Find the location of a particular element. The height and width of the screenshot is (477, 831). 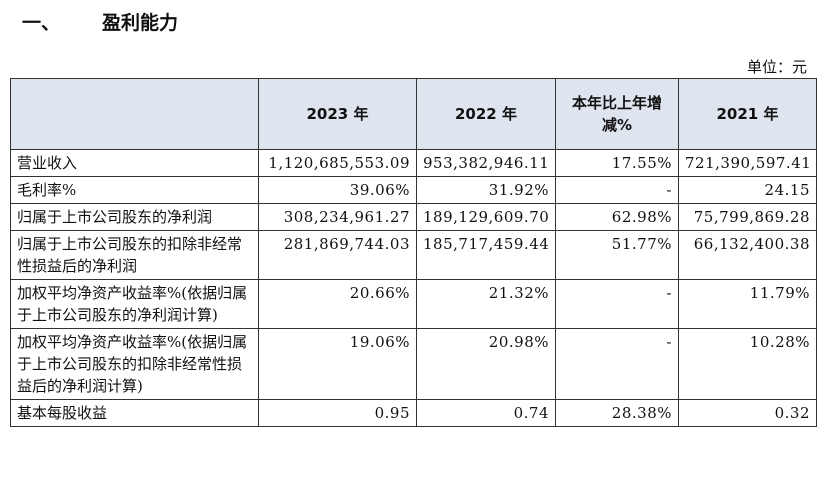

cell-value: 308,234,961.27 is located at coordinates (337, 217).